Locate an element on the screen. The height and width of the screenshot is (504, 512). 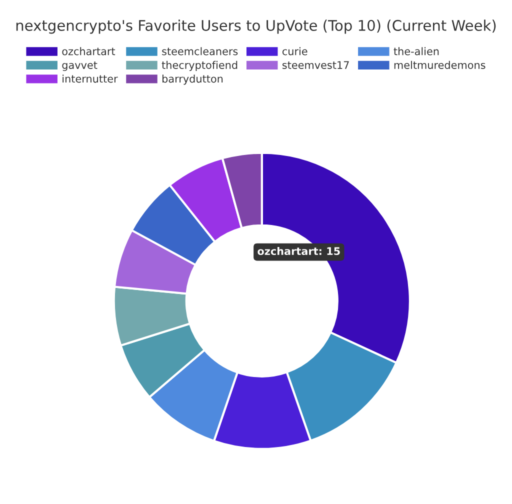
legend-label: the-alien is located at coordinates (416, 51).